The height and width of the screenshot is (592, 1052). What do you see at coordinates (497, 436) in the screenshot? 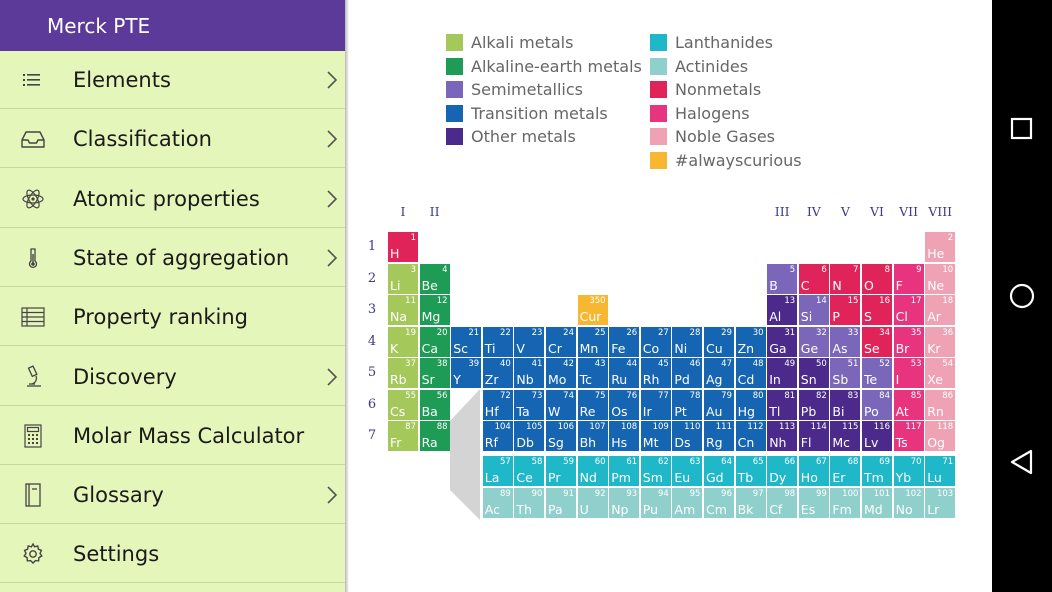
I see `element-tile-rf: 104 Rf` at bounding box center [497, 436].